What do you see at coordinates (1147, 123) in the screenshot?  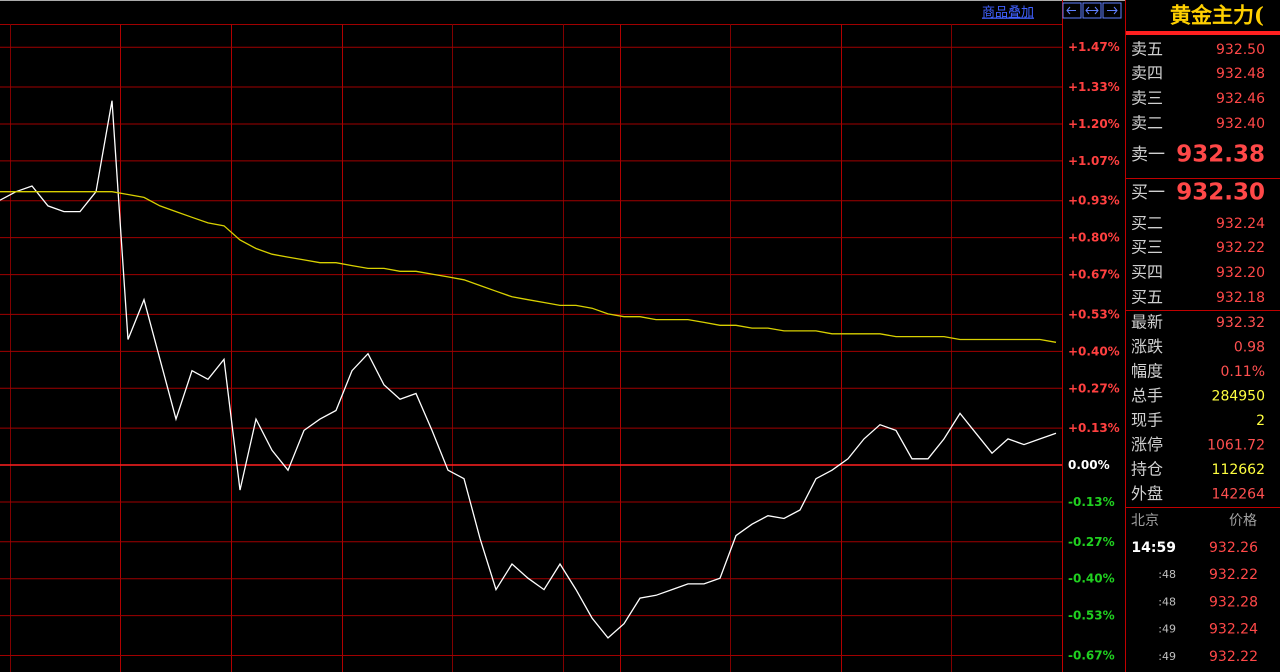 I see `quote-label: 卖二` at bounding box center [1147, 123].